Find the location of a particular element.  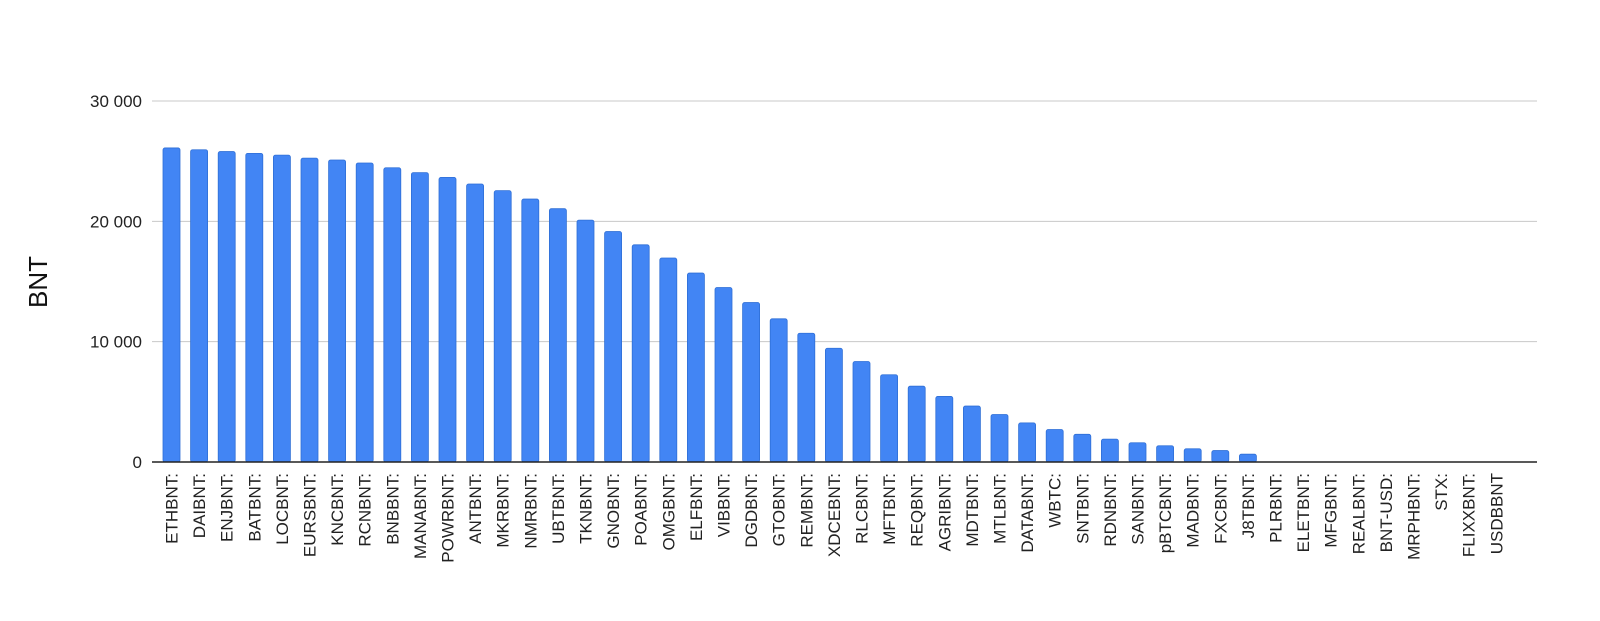

x-category-label: RCNBNT: is located at coordinates (365, 510).